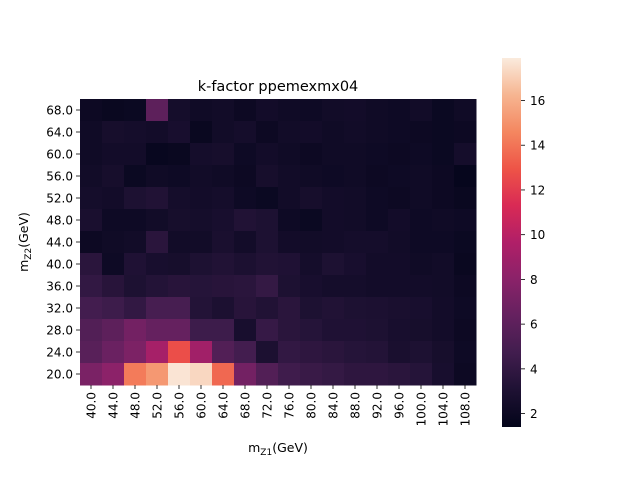  What do you see at coordinates (537, 101) in the screenshot?
I see `colorbar-tick-label: 16` at bounding box center [537, 101].